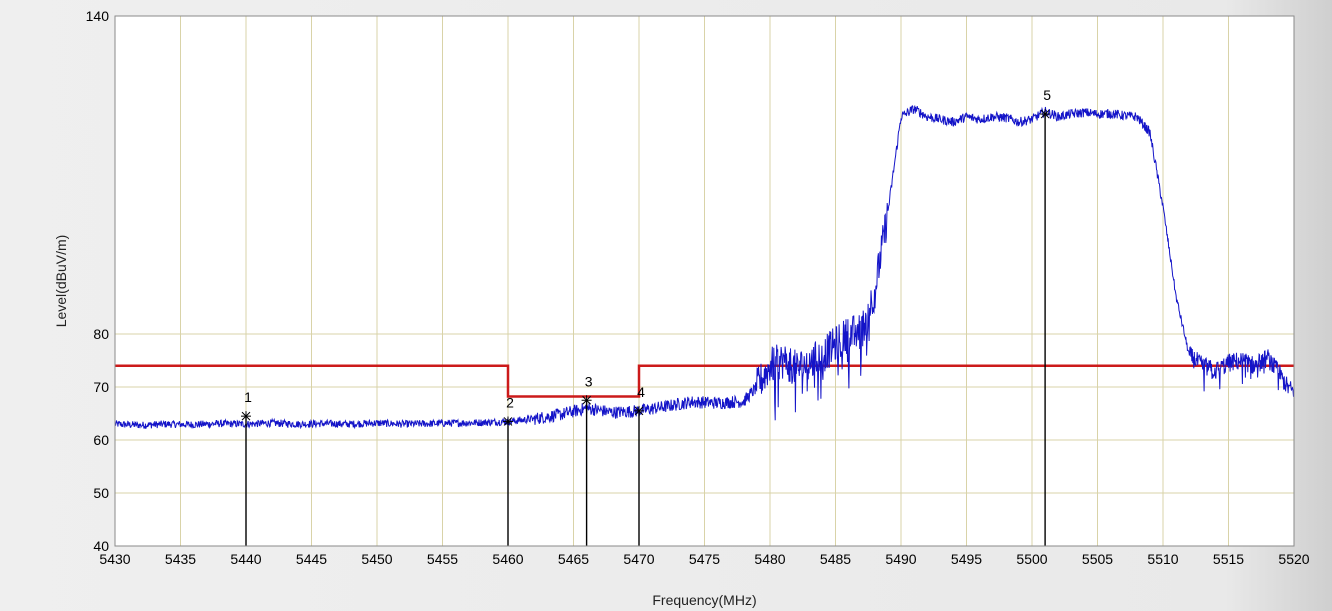  Describe the element at coordinates (835, 559) in the screenshot. I see `x-tick-label: 5485` at that location.